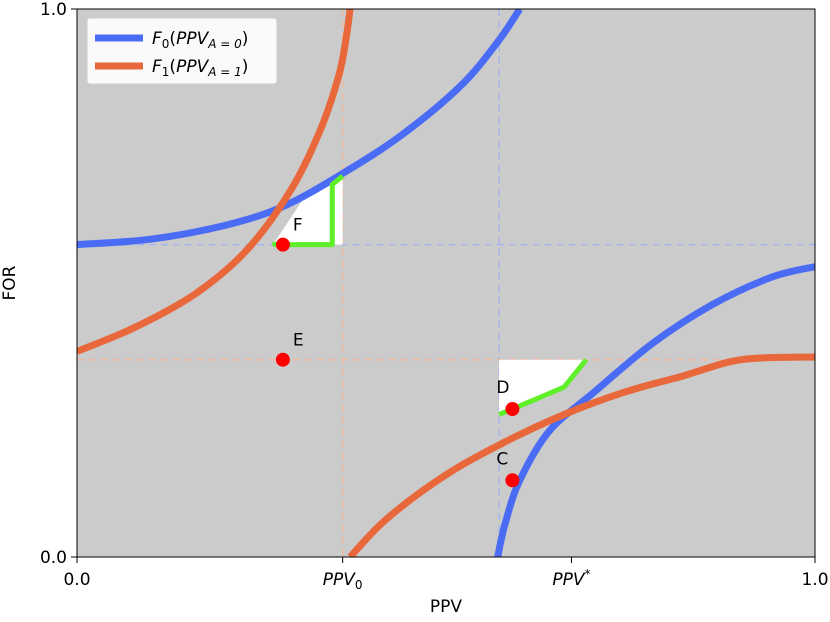 This screenshot has height=622, width=830. Describe the element at coordinates (814, 580) in the screenshot. I see `x-tick-label-3: 1.0` at that location.